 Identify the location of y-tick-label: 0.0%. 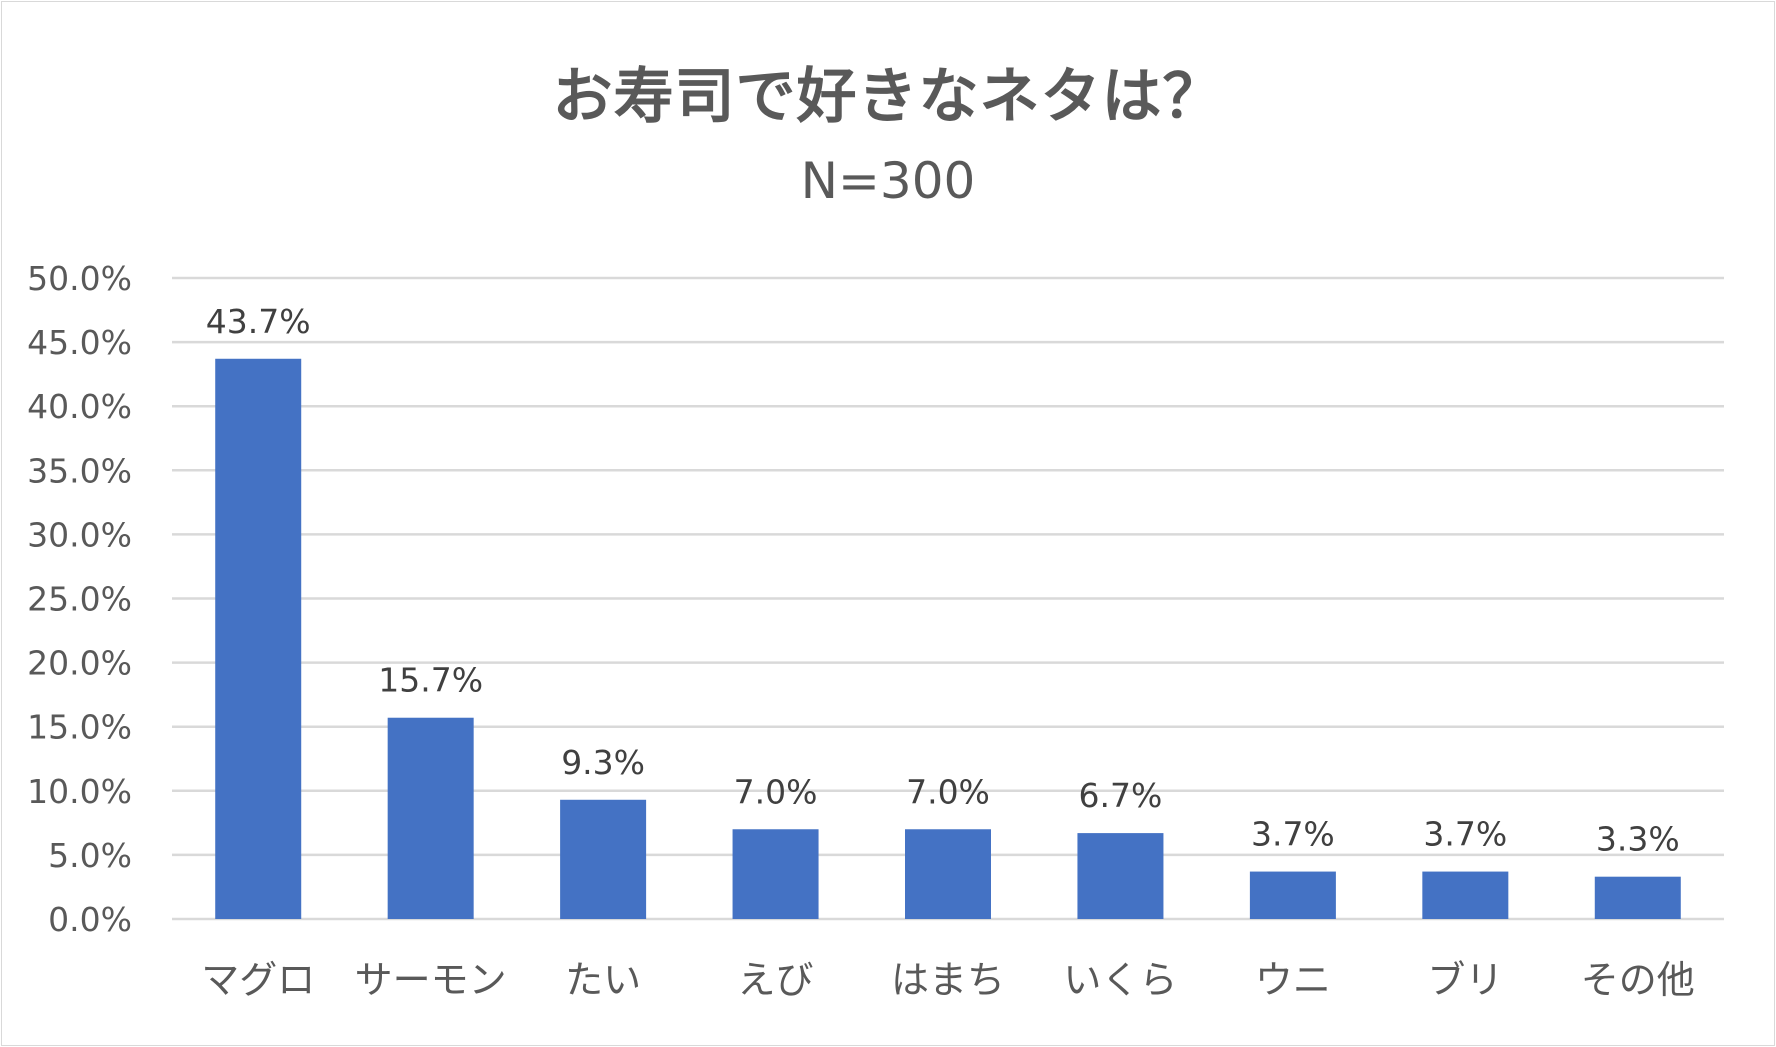
(90, 919).